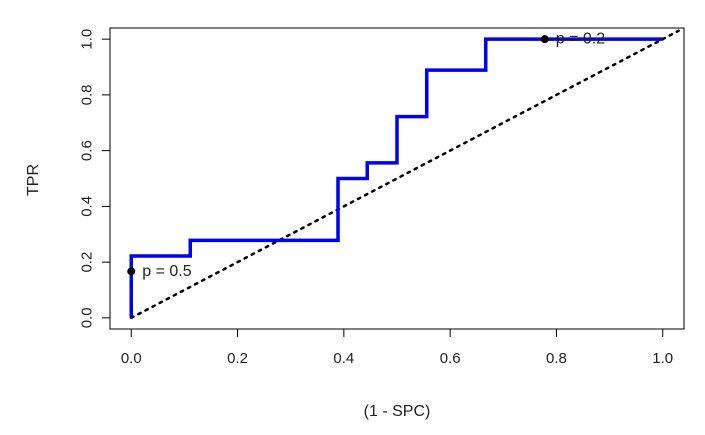 This screenshot has height=435, width=705. Describe the element at coordinates (397, 411) in the screenshot. I see `x-axis-title: (1 - SPC)` at that location.